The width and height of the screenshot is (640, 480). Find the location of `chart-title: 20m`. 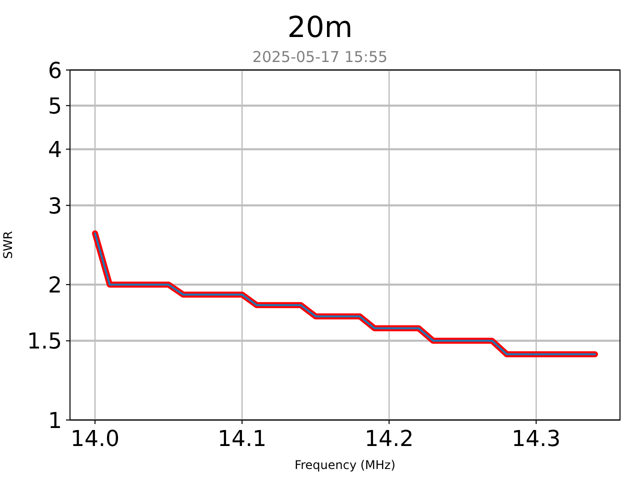

chart-title: 20m is located at coordinates (320, 27).